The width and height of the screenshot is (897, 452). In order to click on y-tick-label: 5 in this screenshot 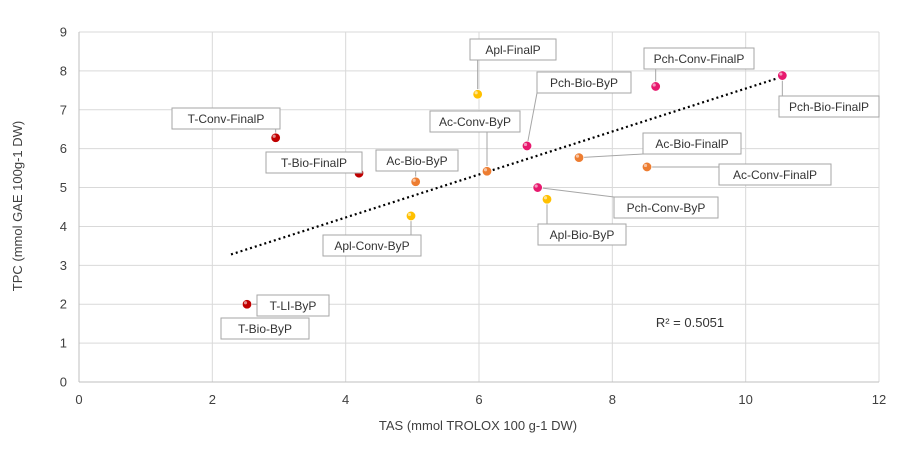, I will do `click(63, 187)`.